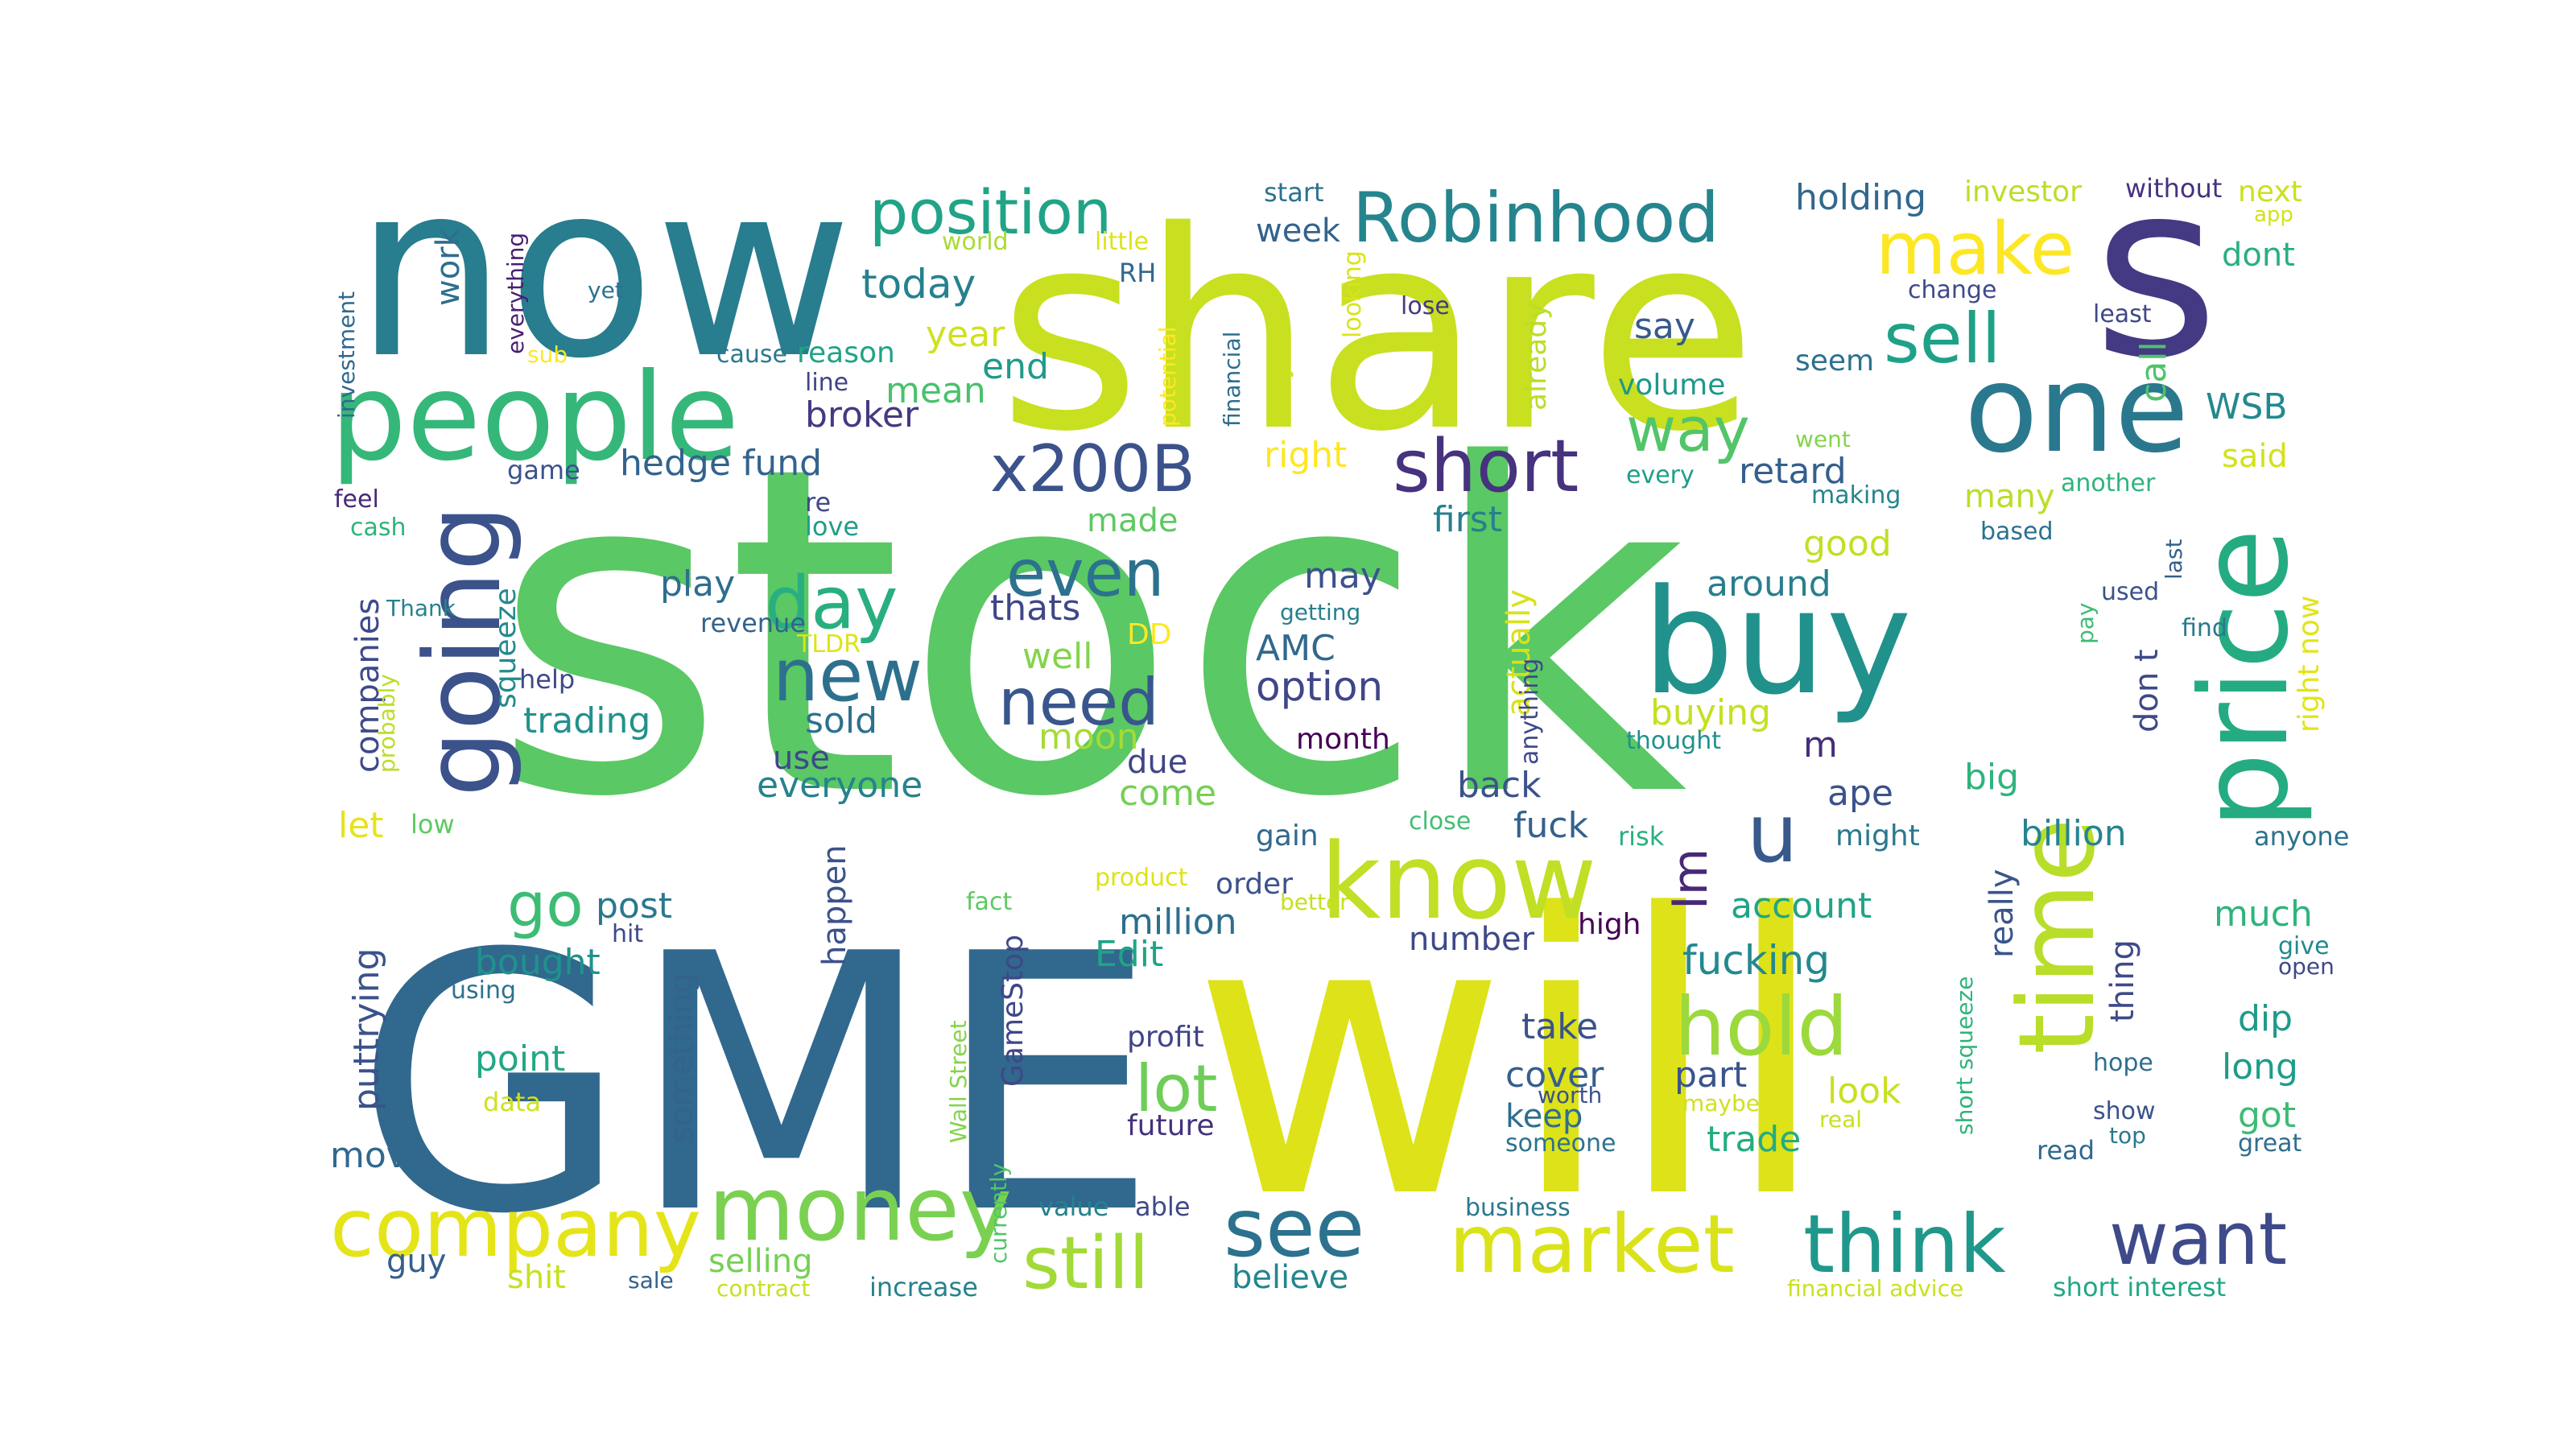 This screenshot has width=2576, height=1449. What do you see at coordinates (2130, 592) in the screenshot?
I see `cloud-word-used: used` at bounding box center [2130, 592].